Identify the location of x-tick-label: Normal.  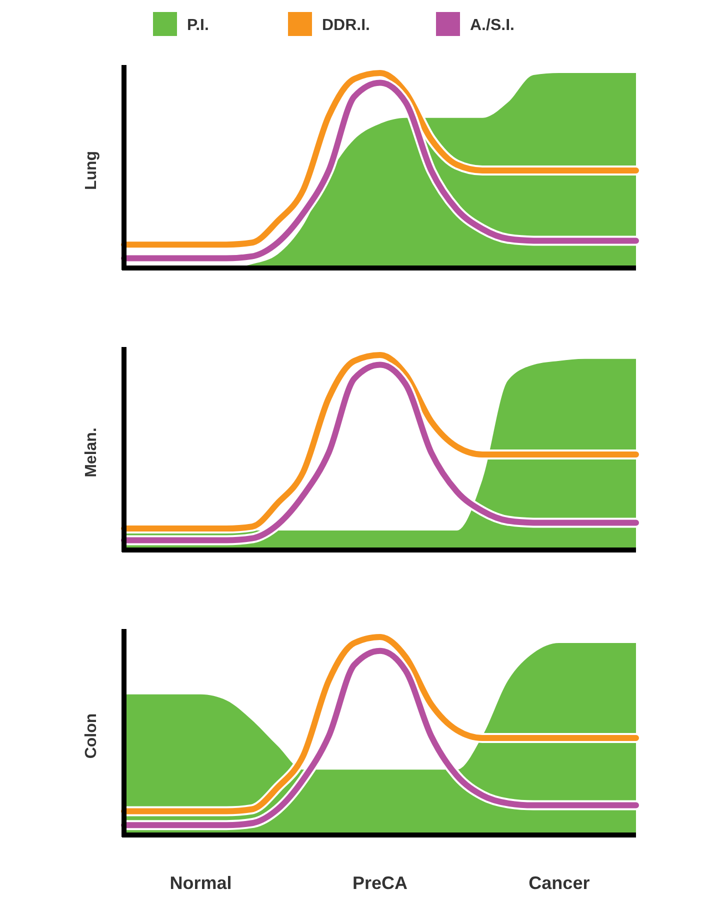
(201, 883).